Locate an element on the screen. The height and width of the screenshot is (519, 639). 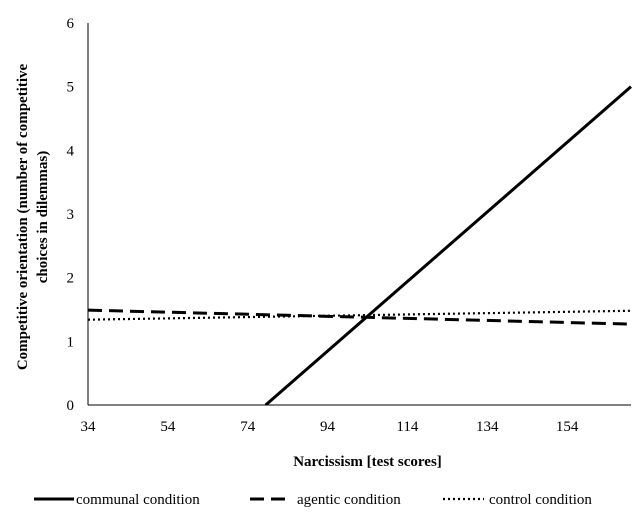
legend-label-communal: communal condition is located at coordinates (138, 500).